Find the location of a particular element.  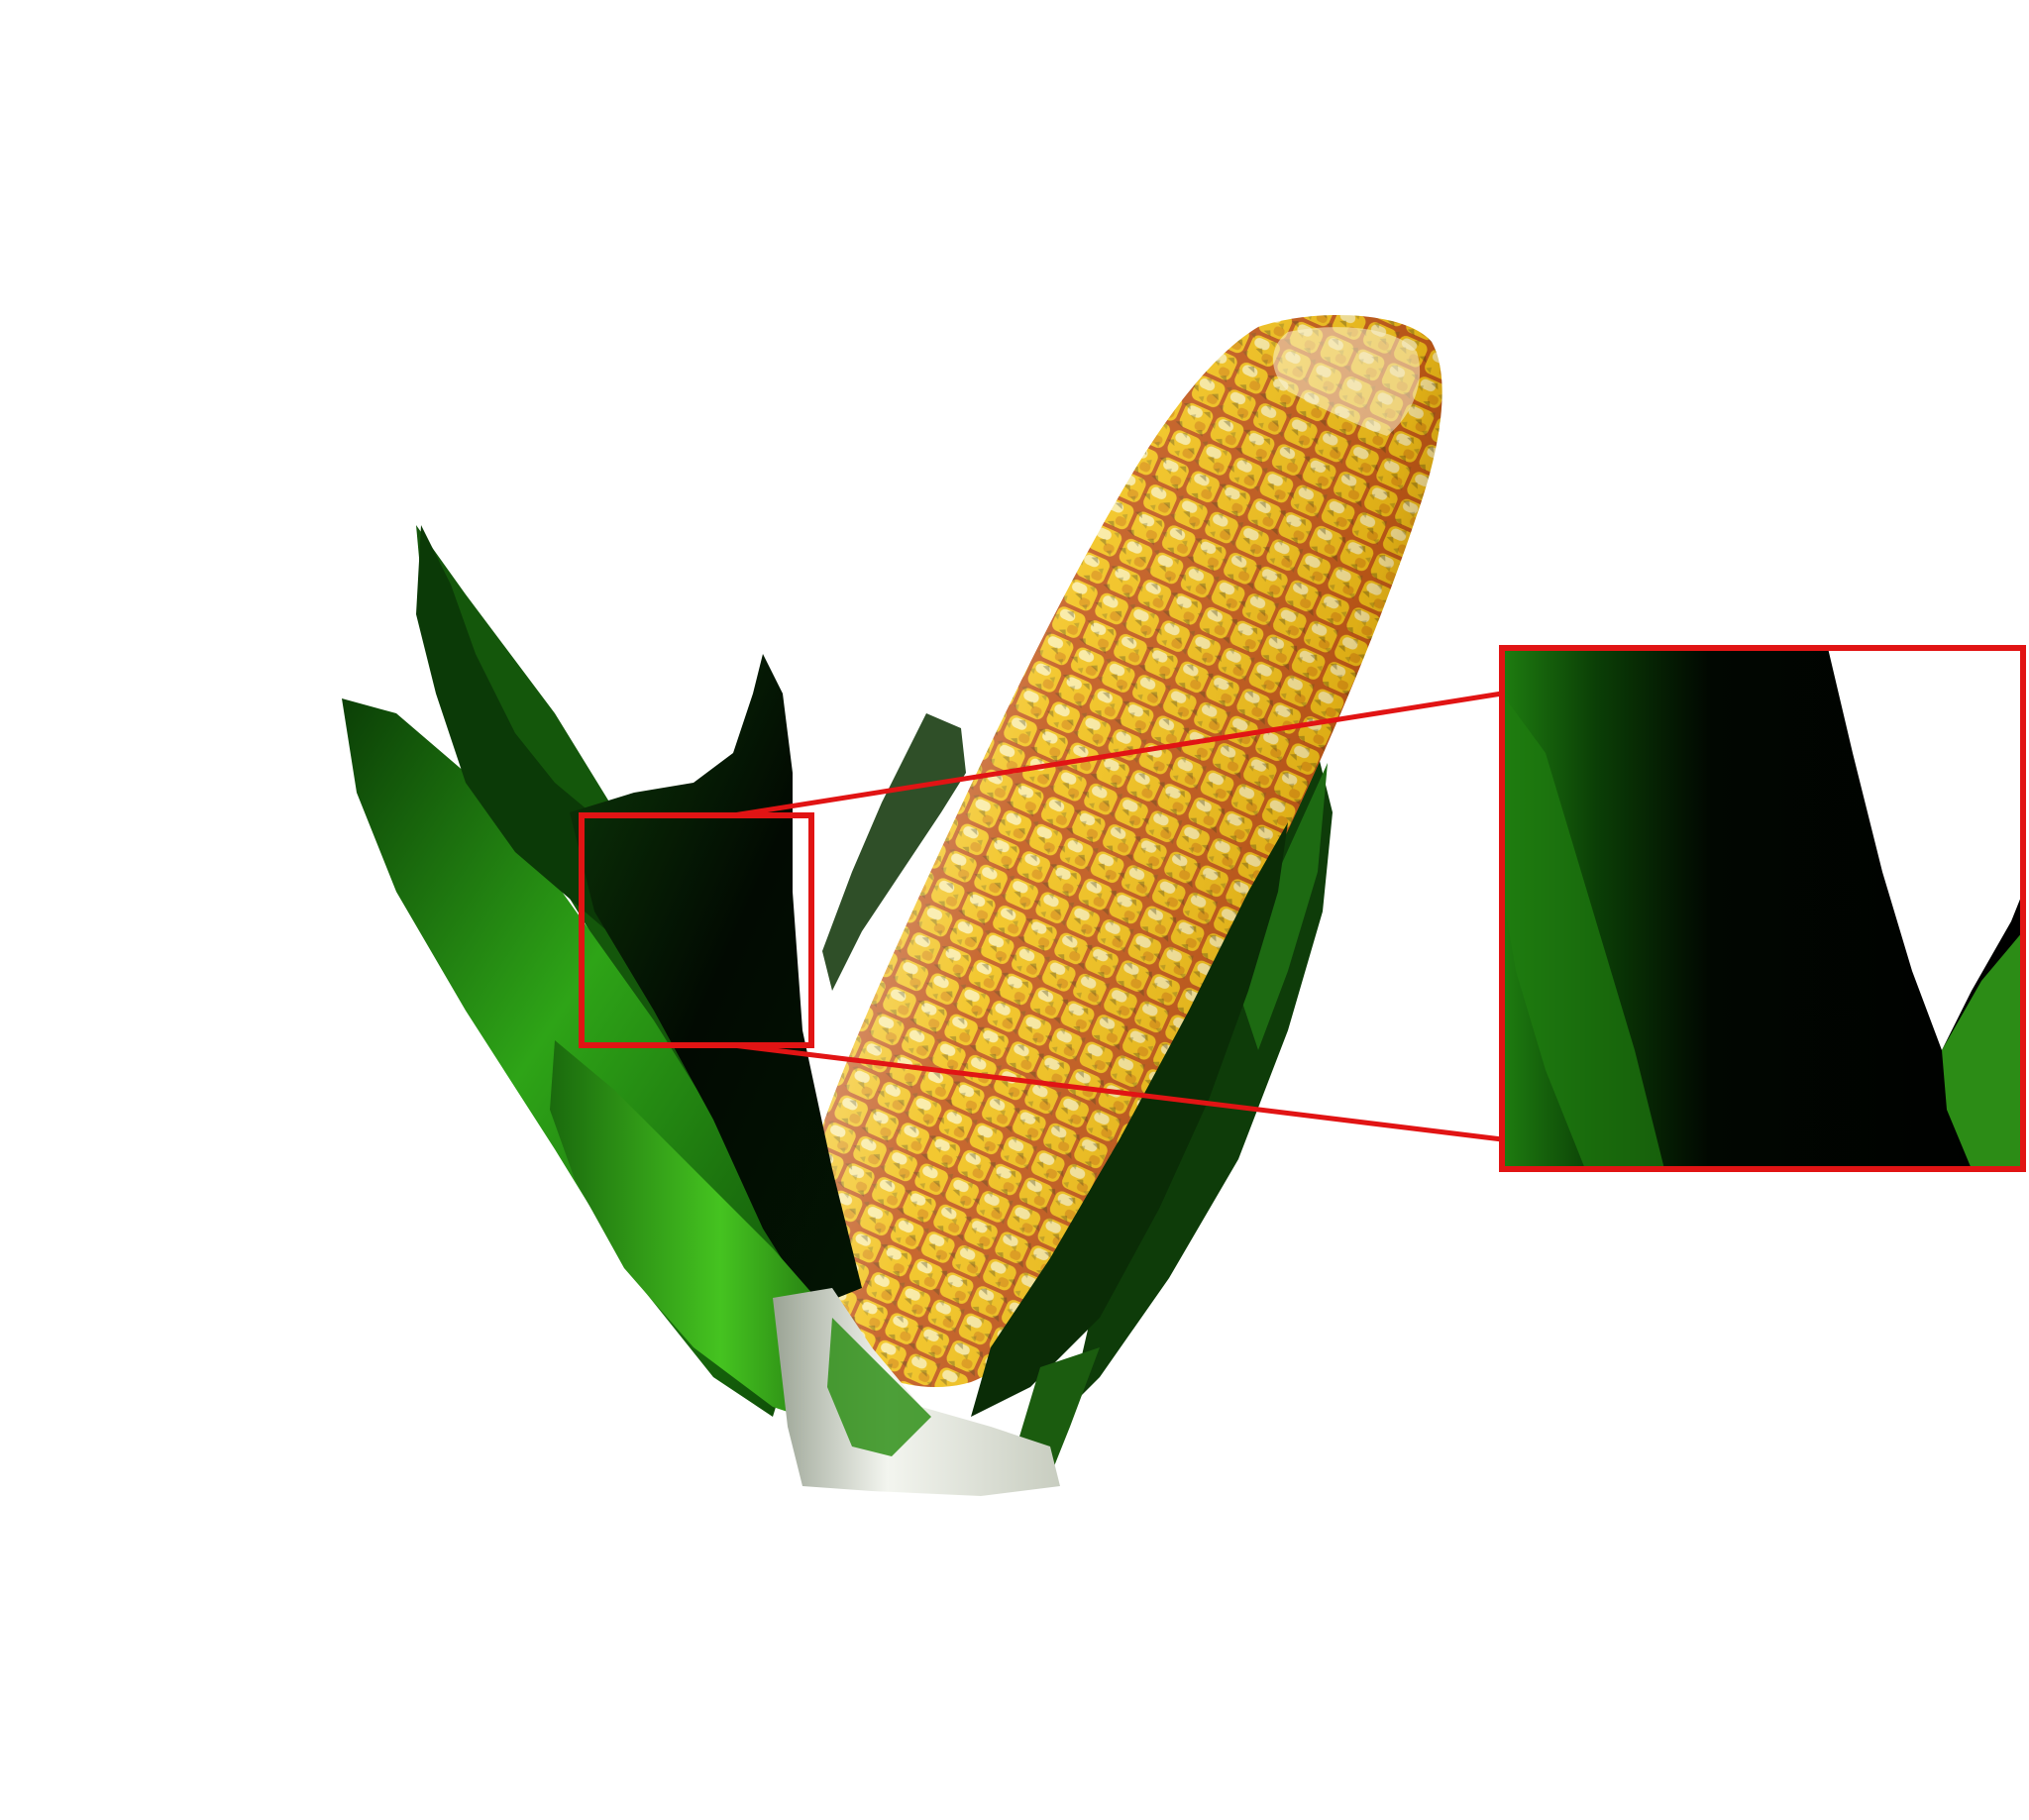

zoom-inset-frame is located at coordinates (1763, 908).